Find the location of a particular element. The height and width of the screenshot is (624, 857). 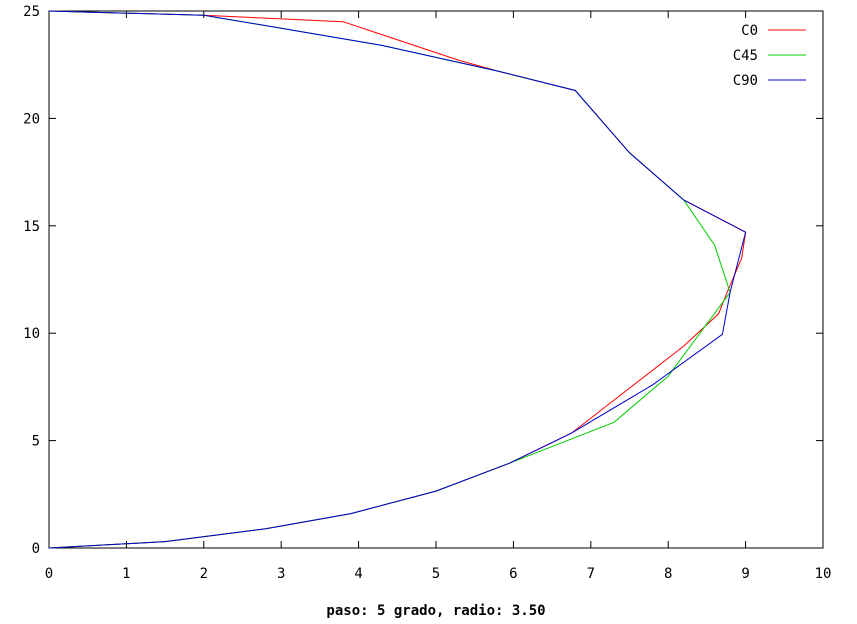

y-tick-label: 25 is located at coordinates (31, 12).